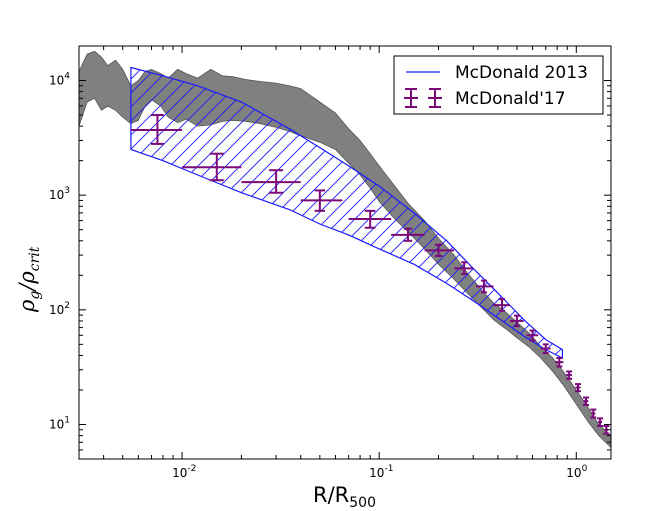  I want to click on y-tick-label: 10³, so click(59, 194).